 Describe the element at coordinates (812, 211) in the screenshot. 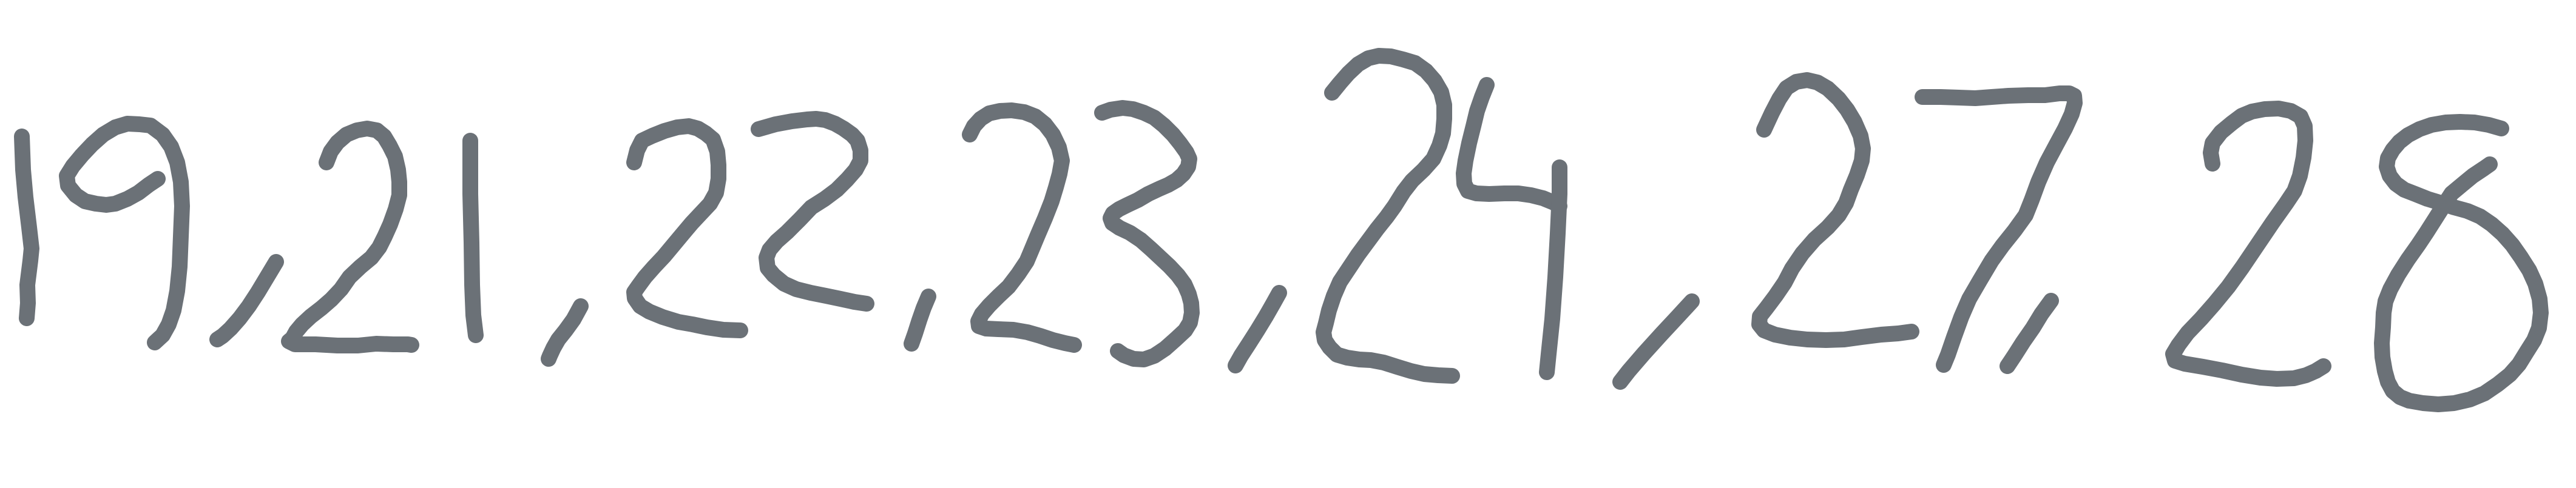

I see `digit-2c` at that location.